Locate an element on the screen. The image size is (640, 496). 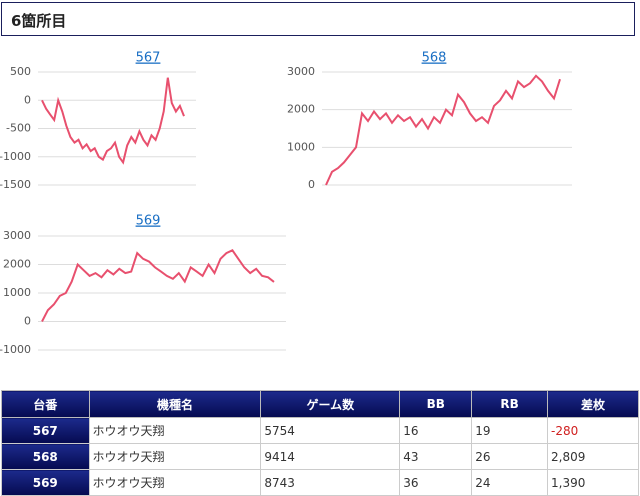
table-cell: 8743 is located at coordinates (330, 482).